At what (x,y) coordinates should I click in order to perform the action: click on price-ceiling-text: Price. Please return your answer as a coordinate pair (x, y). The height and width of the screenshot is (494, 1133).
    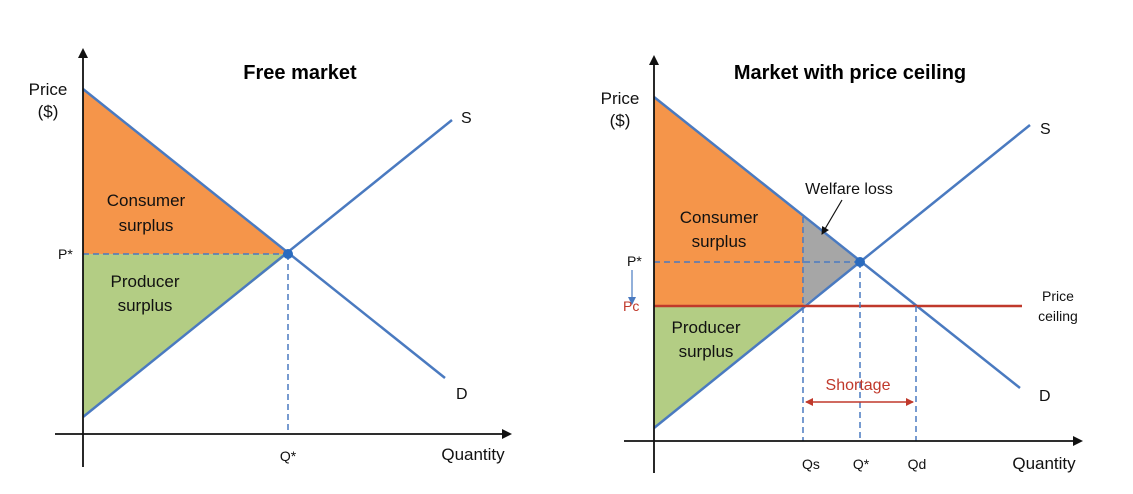
    Looking at the image, I should click on (1058, 296).